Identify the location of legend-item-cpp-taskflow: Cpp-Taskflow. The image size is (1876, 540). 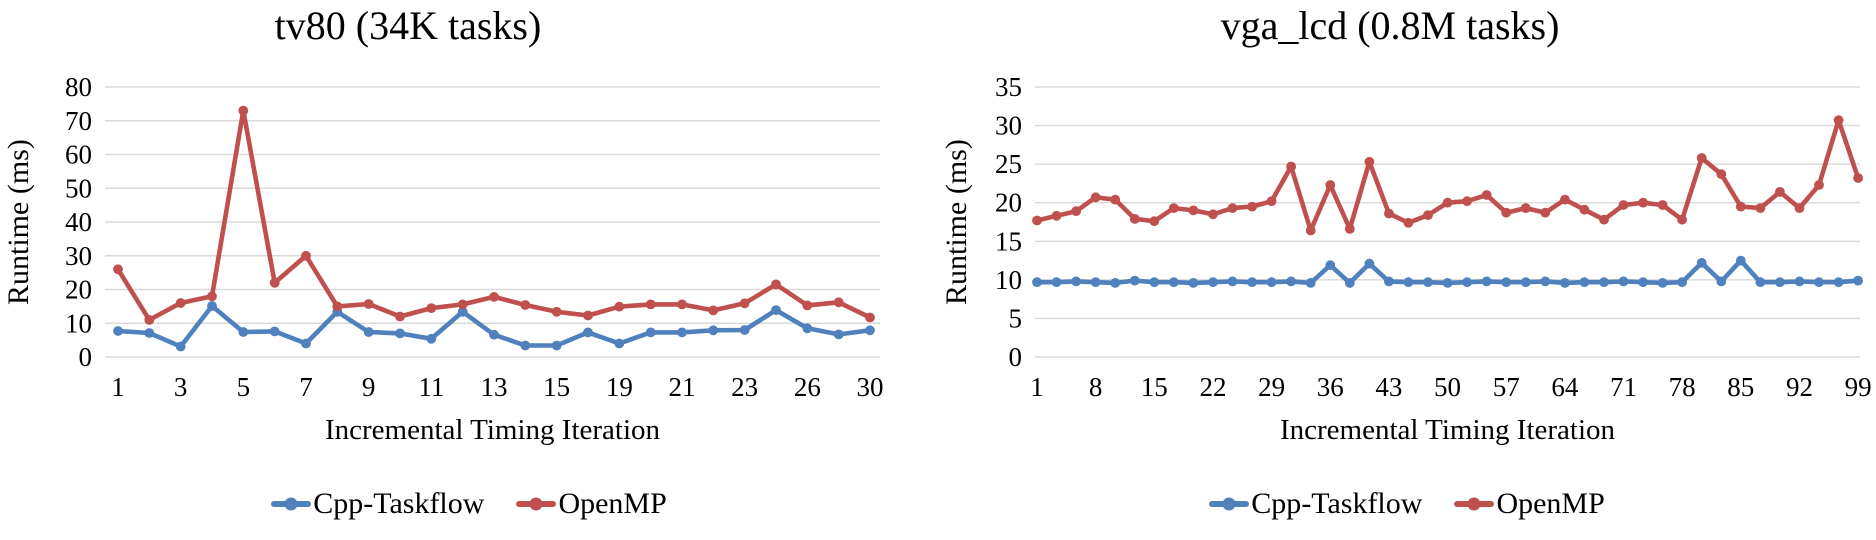
(1315, 504).